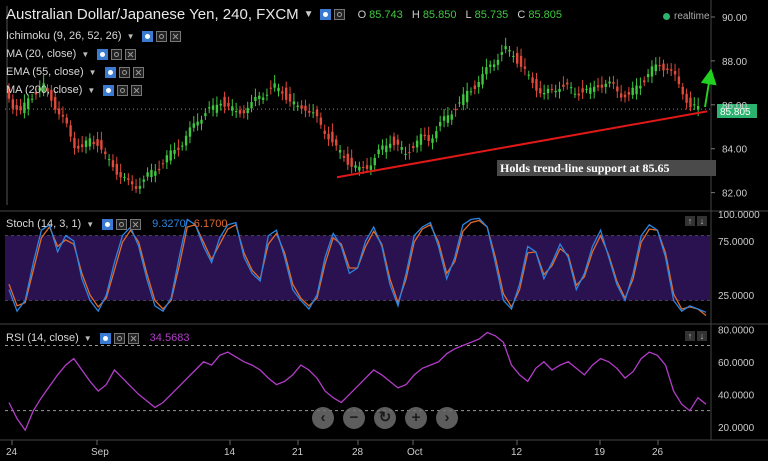 The width and height of the screenshot is (768, 461). Describe the element at coordinates (686, 16) in the screenshot. I see `realtime-indicator: realtime` at that location.